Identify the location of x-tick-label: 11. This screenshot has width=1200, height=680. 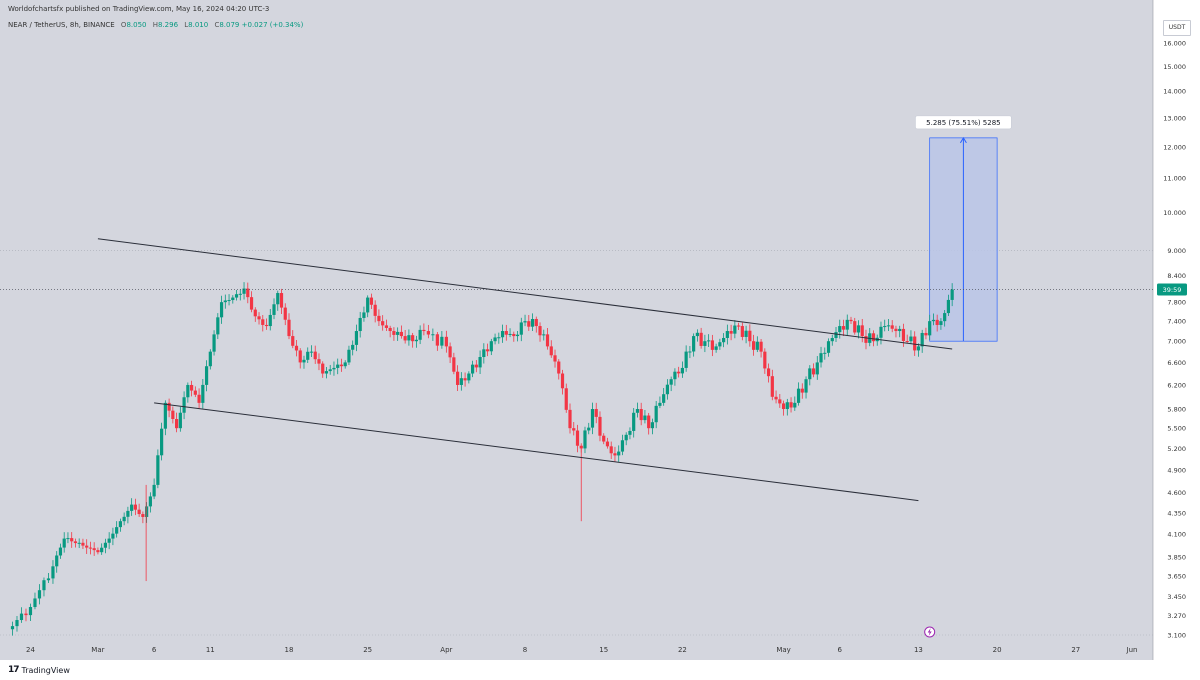
(210, 650).